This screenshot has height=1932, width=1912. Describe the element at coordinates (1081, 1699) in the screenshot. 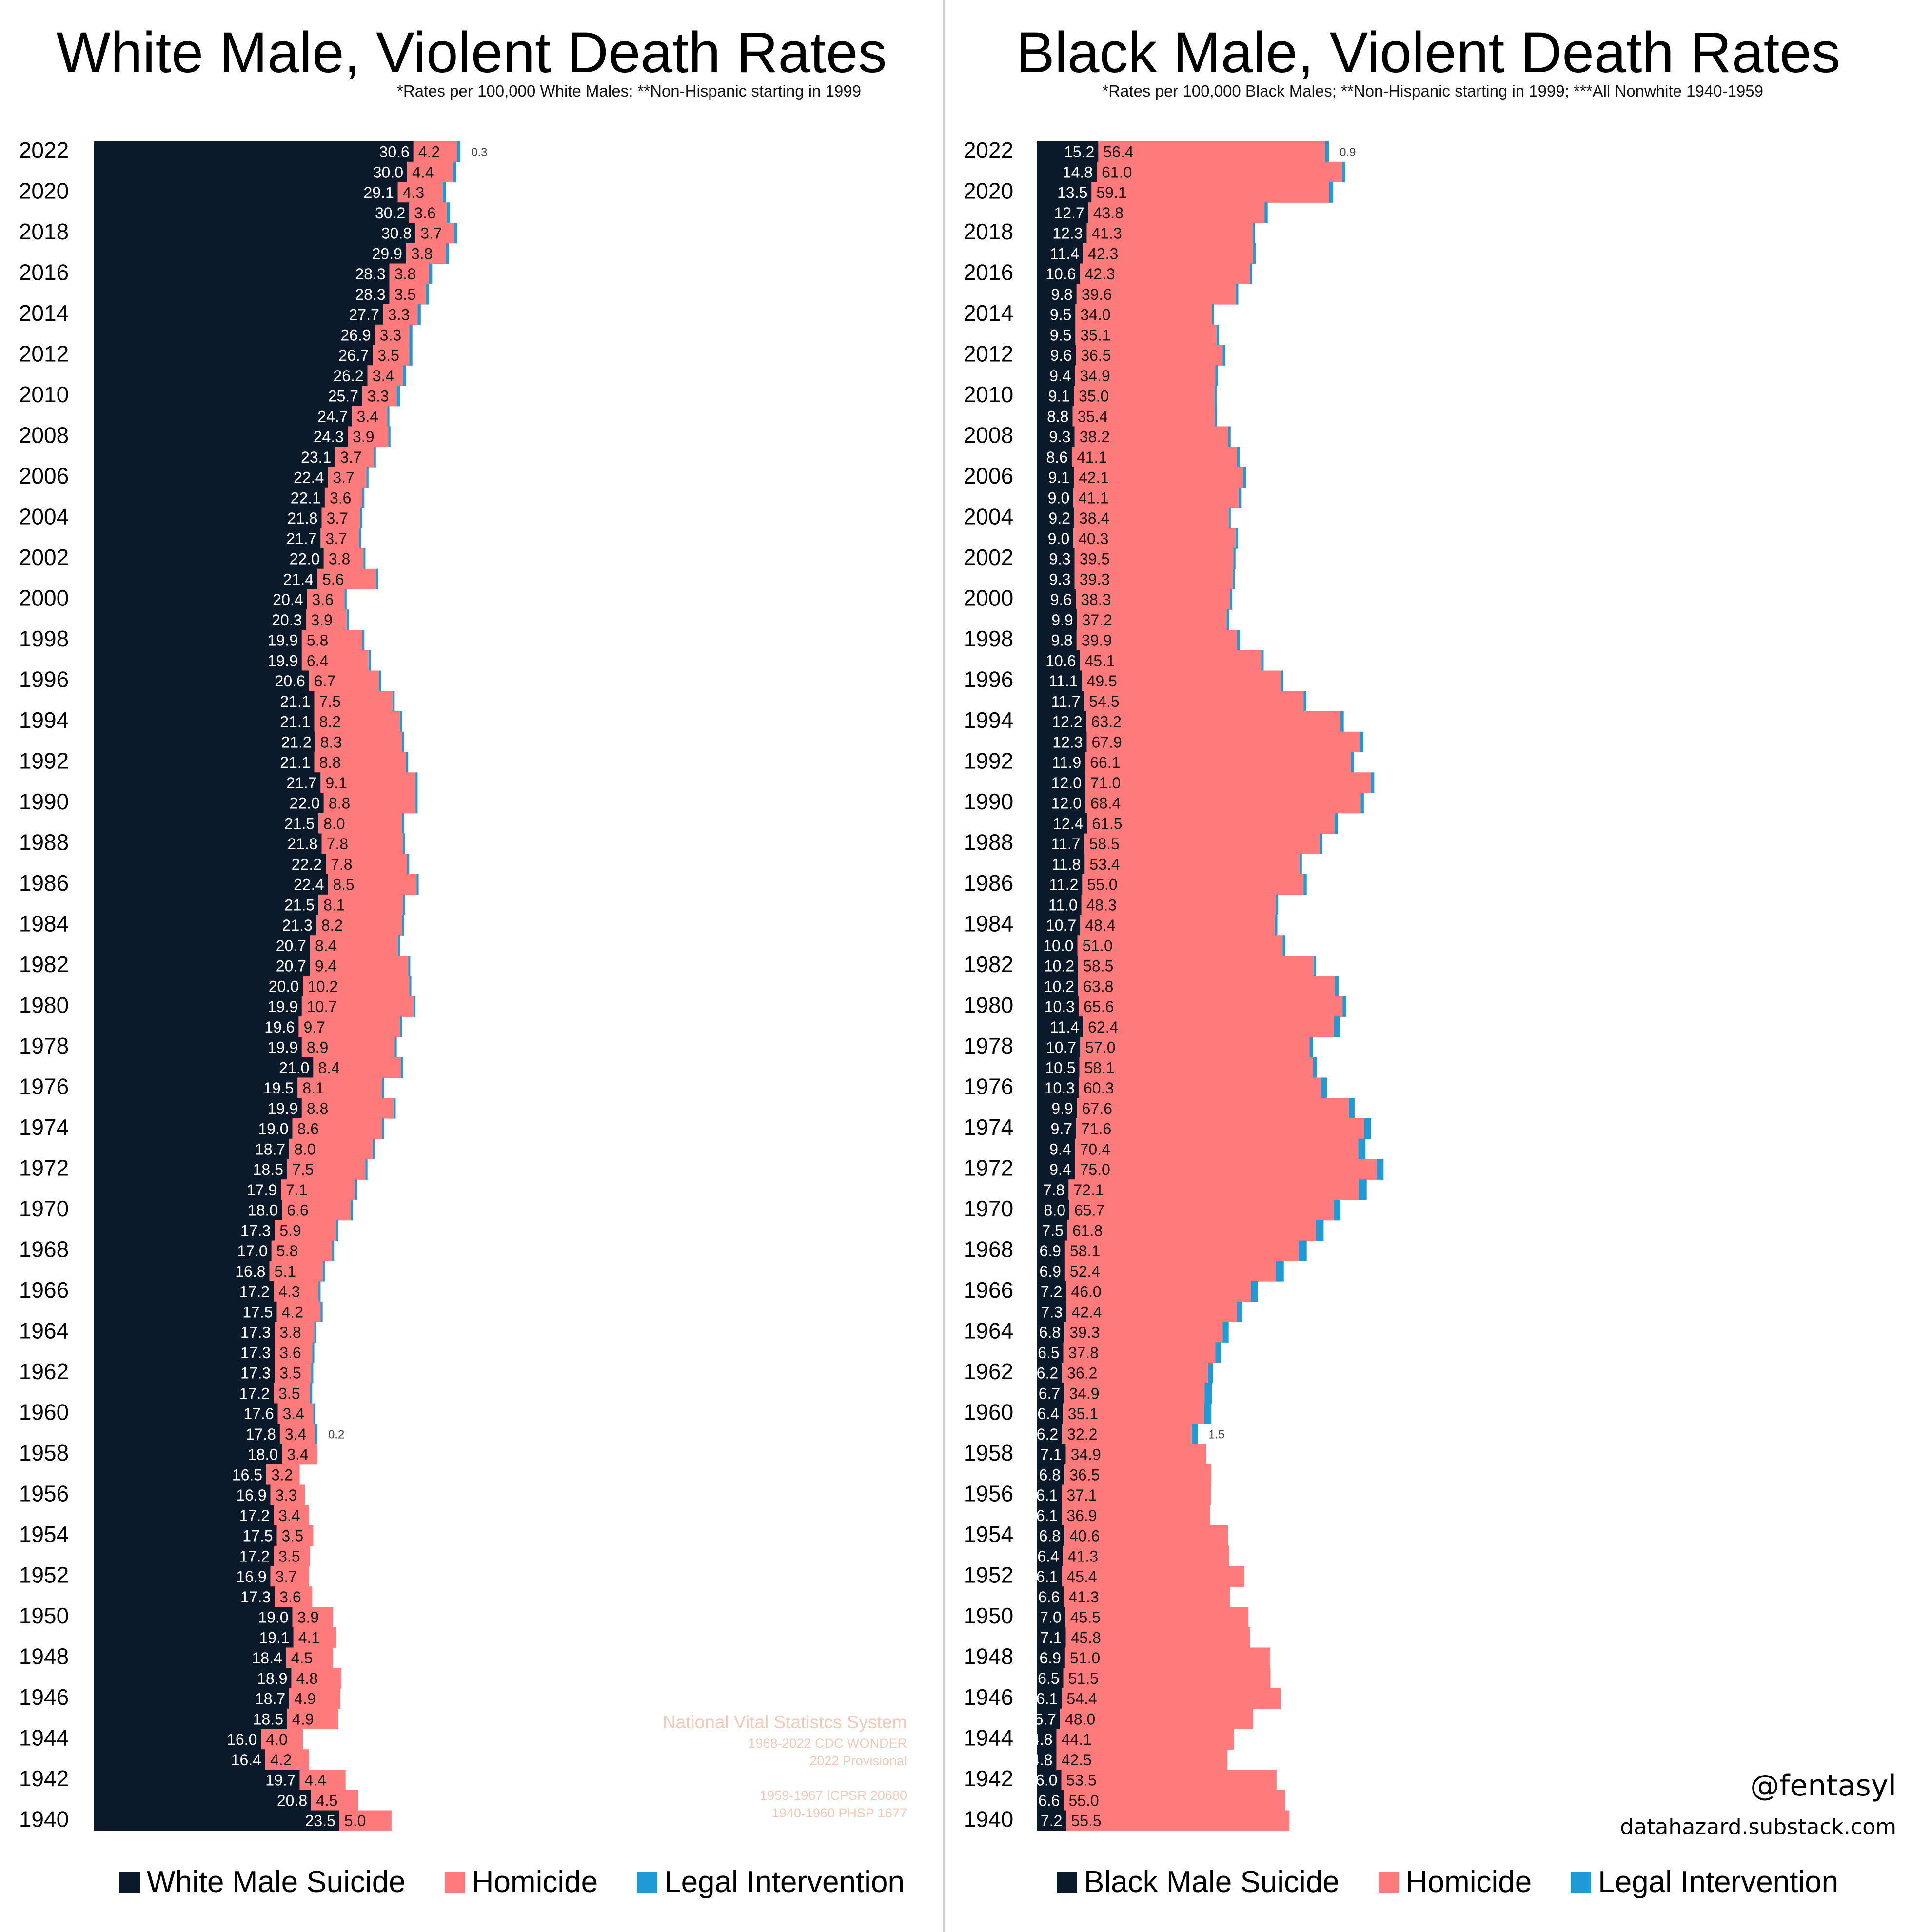

I see `value-label-homicide: 54.4` at that location.